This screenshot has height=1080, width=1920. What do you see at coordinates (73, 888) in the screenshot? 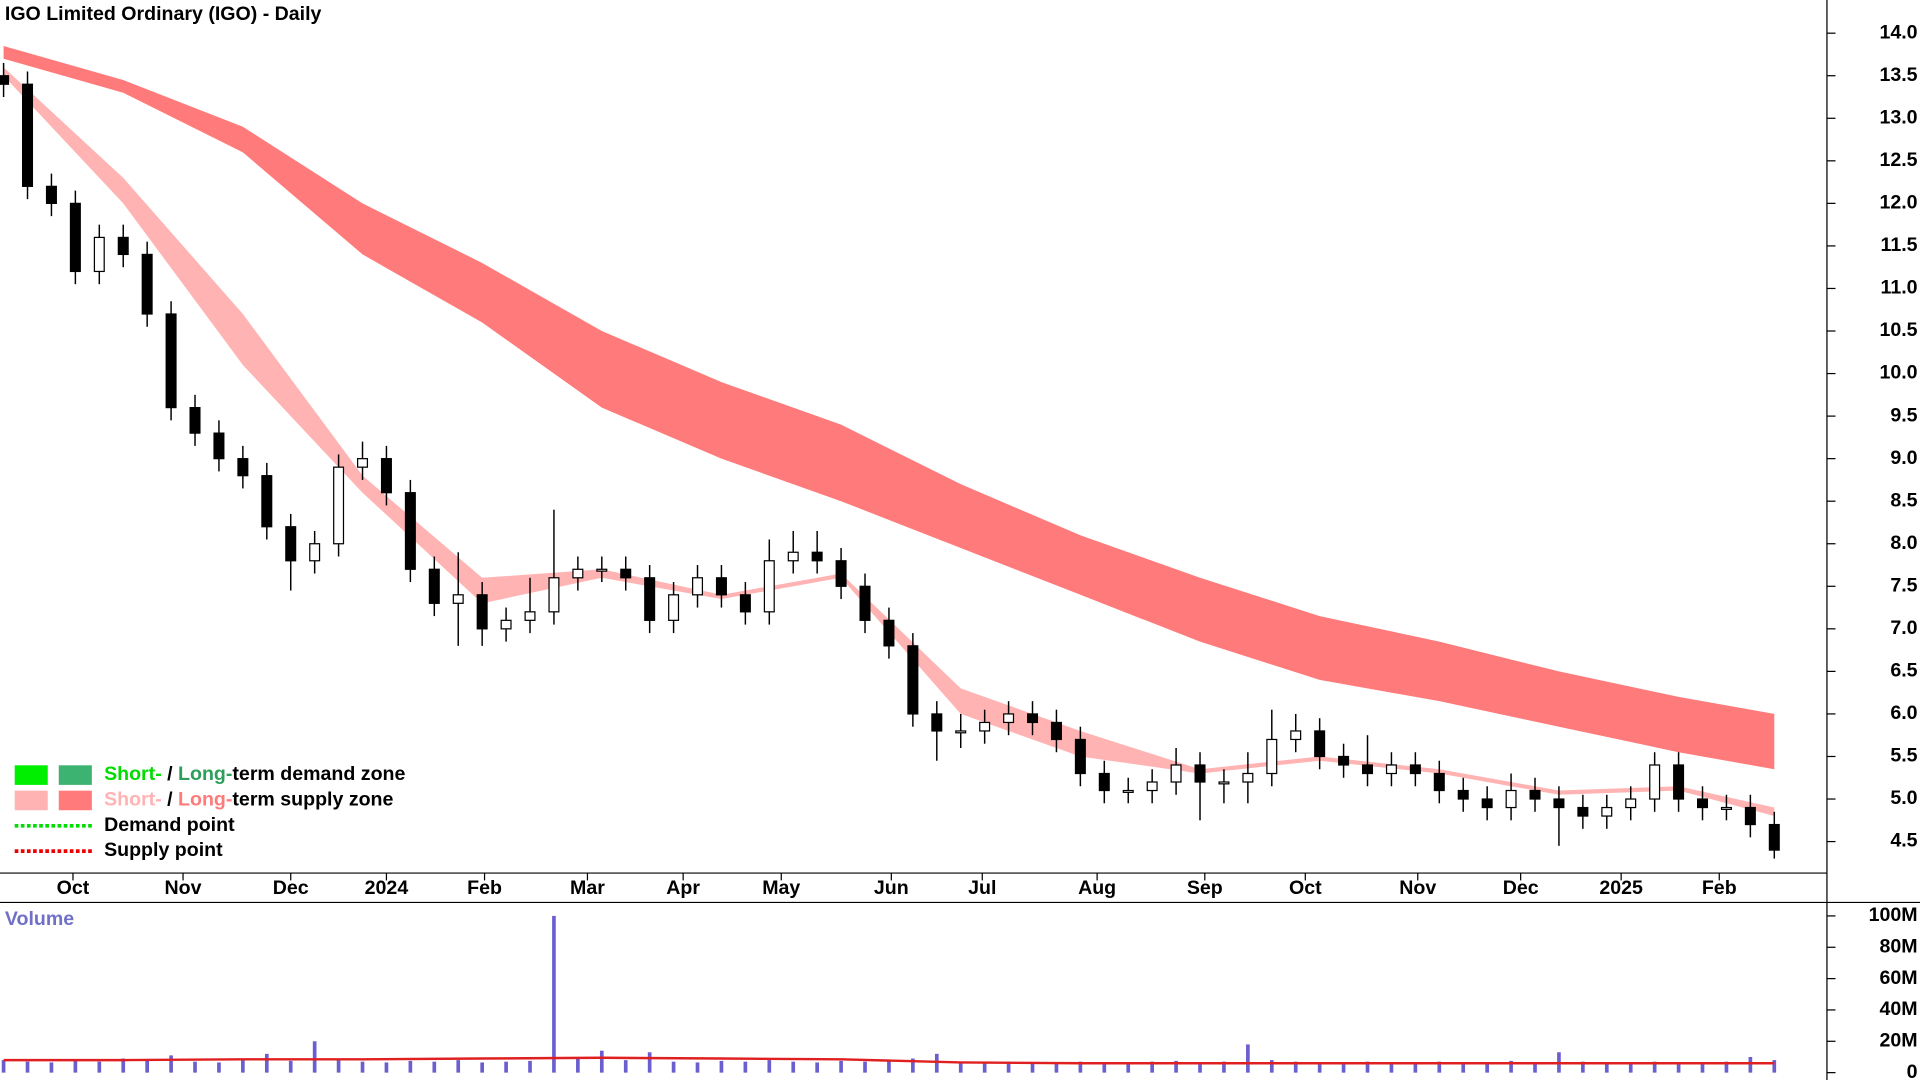
I see `x-tick-label: Oct` at bounding box center [73, 888].